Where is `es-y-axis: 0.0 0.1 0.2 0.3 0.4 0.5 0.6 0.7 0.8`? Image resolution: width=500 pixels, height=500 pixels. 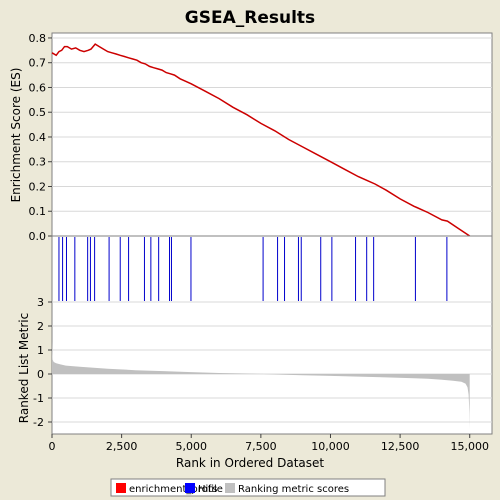
es-y-axis: 0.0 0.1 0.2 0.3 0.4 0.5 0.6 0.7 0.8 is located at coordinates (40, 137).